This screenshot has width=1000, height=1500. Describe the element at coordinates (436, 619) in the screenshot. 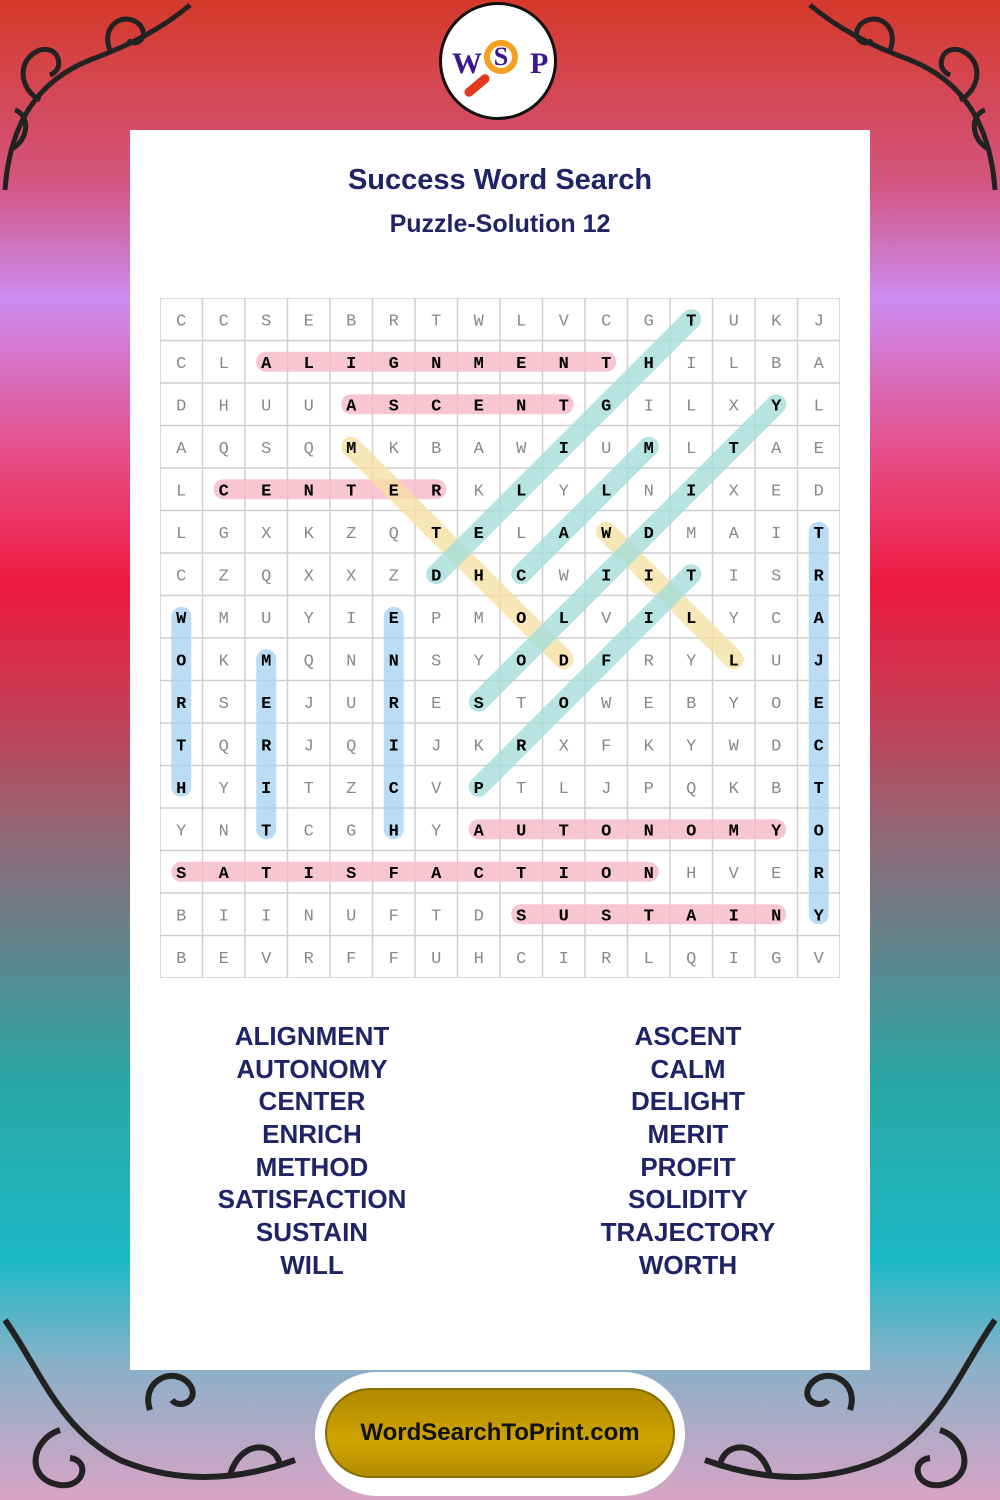

I see `grid-cell: P` at that location.